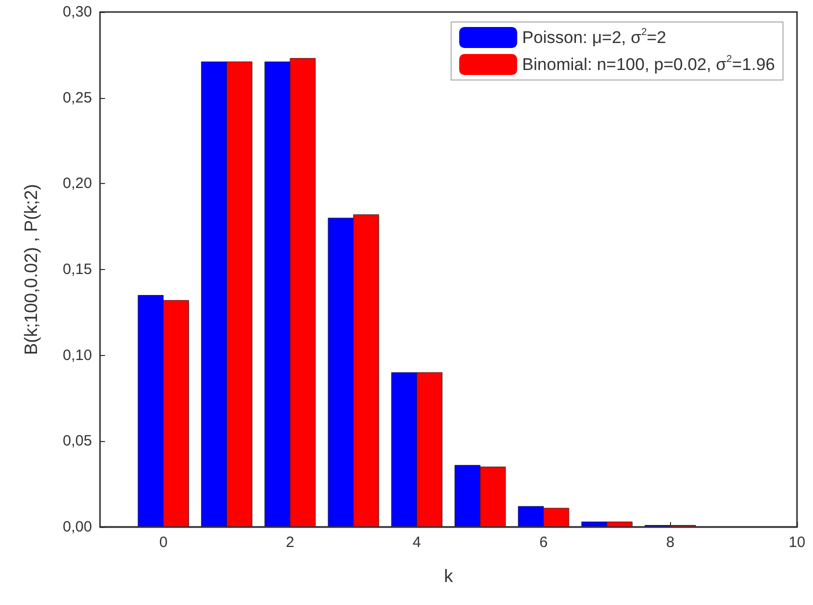 The width and height of the screenshot is (813, 605). What do you see at coordinates (416, 542) in the screenshot?
I see `x-tick-label: 4` at bounding box center [416, 542].